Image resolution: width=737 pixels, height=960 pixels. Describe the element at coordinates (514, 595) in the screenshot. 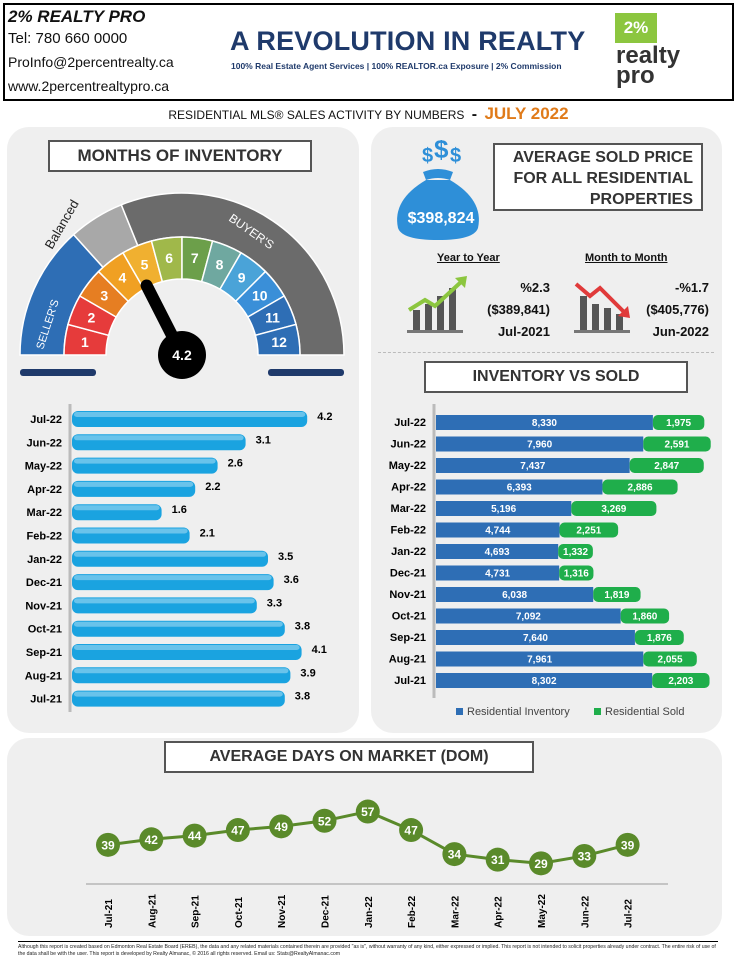

I see `inventory-value-label: 6,038` at that location.